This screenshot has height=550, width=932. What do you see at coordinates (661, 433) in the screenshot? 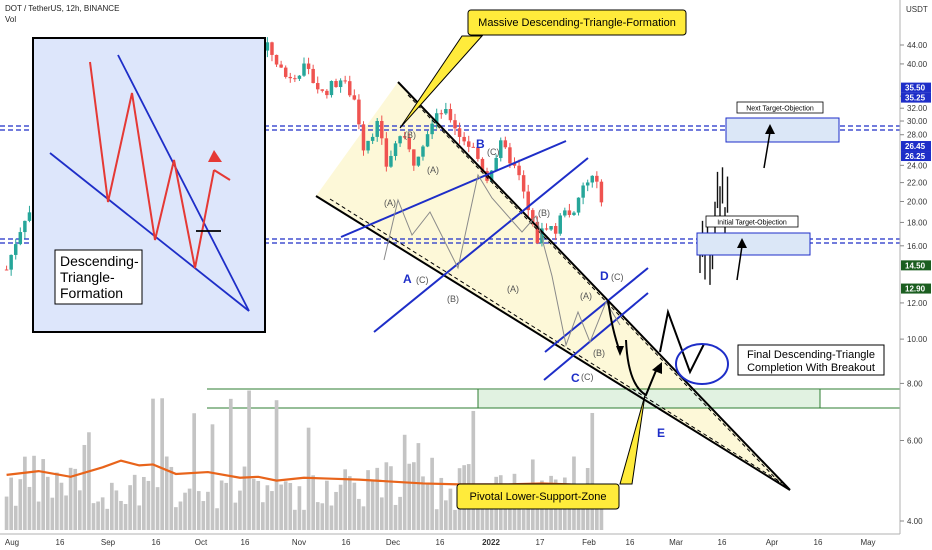
I see `wave-label-E: E` at bounding box center [661, 433].